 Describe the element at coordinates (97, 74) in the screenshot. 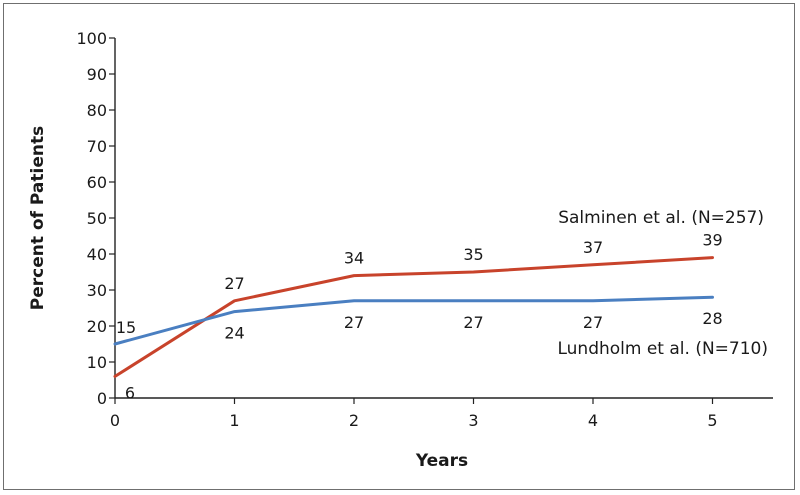

I see `y-tick-label: 90` at that location.